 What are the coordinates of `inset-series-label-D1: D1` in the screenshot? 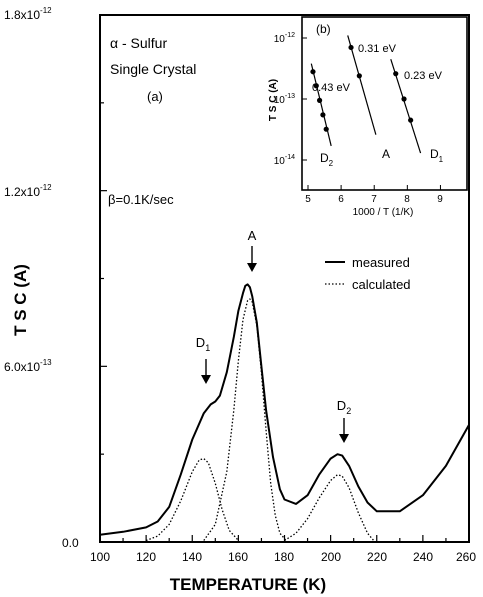 It's located at (437, 155).